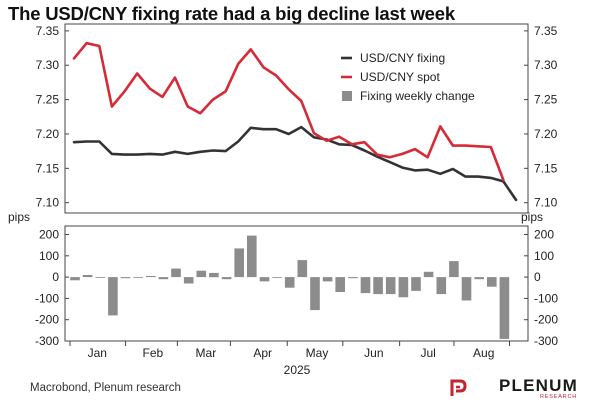  I want to click on y-tick-label-right: 7.30, so click(546, 65).